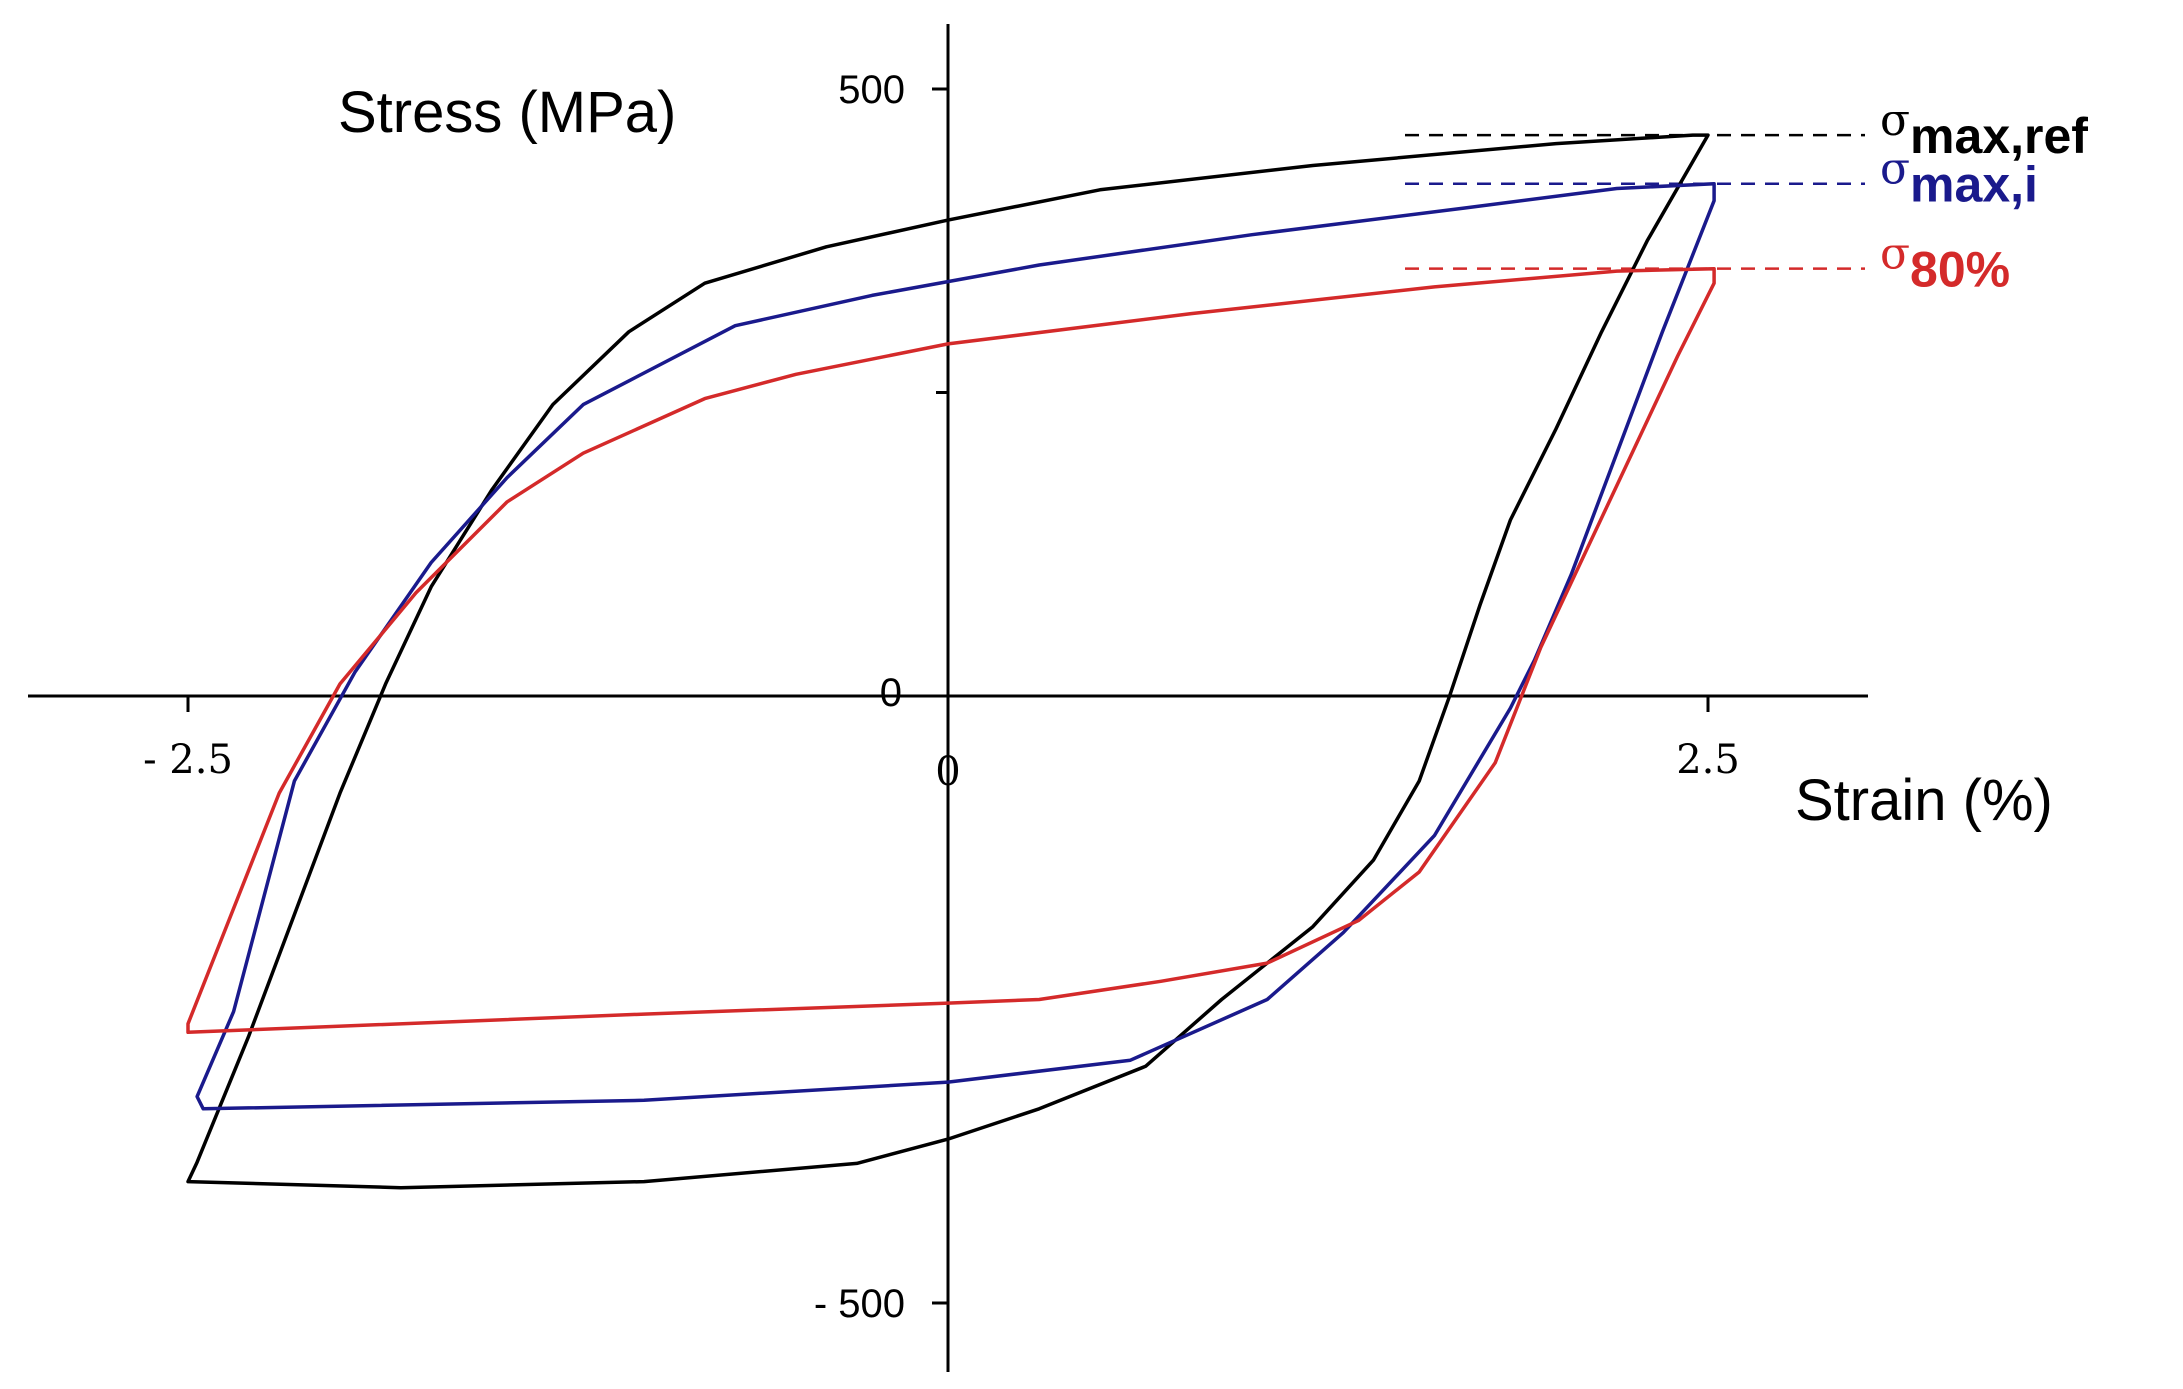 The width and height of the screenshot is (2183, 1389). What do you see at coordinates (1635, 201) in the screenshot?
I see `reference-lines-layer` at bounding box center [1635, 201].